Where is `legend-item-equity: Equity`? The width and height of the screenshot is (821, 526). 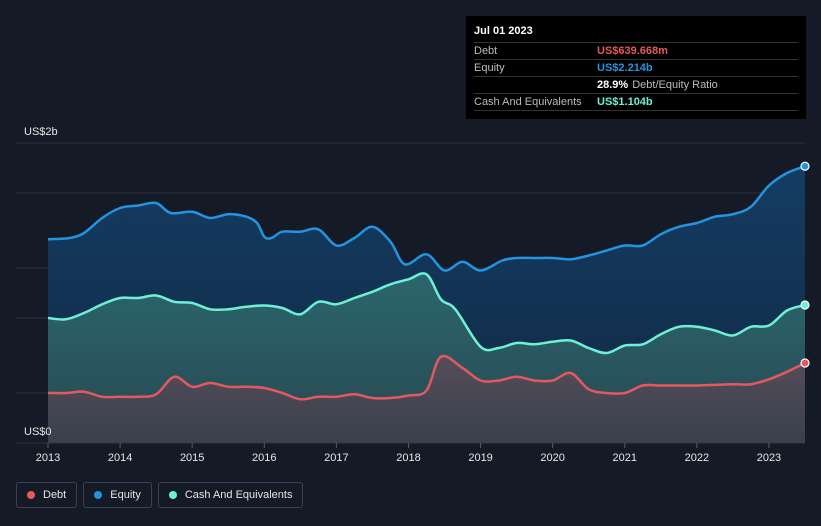 legend-item-equity: Equity is located at coordinates (117, 495).